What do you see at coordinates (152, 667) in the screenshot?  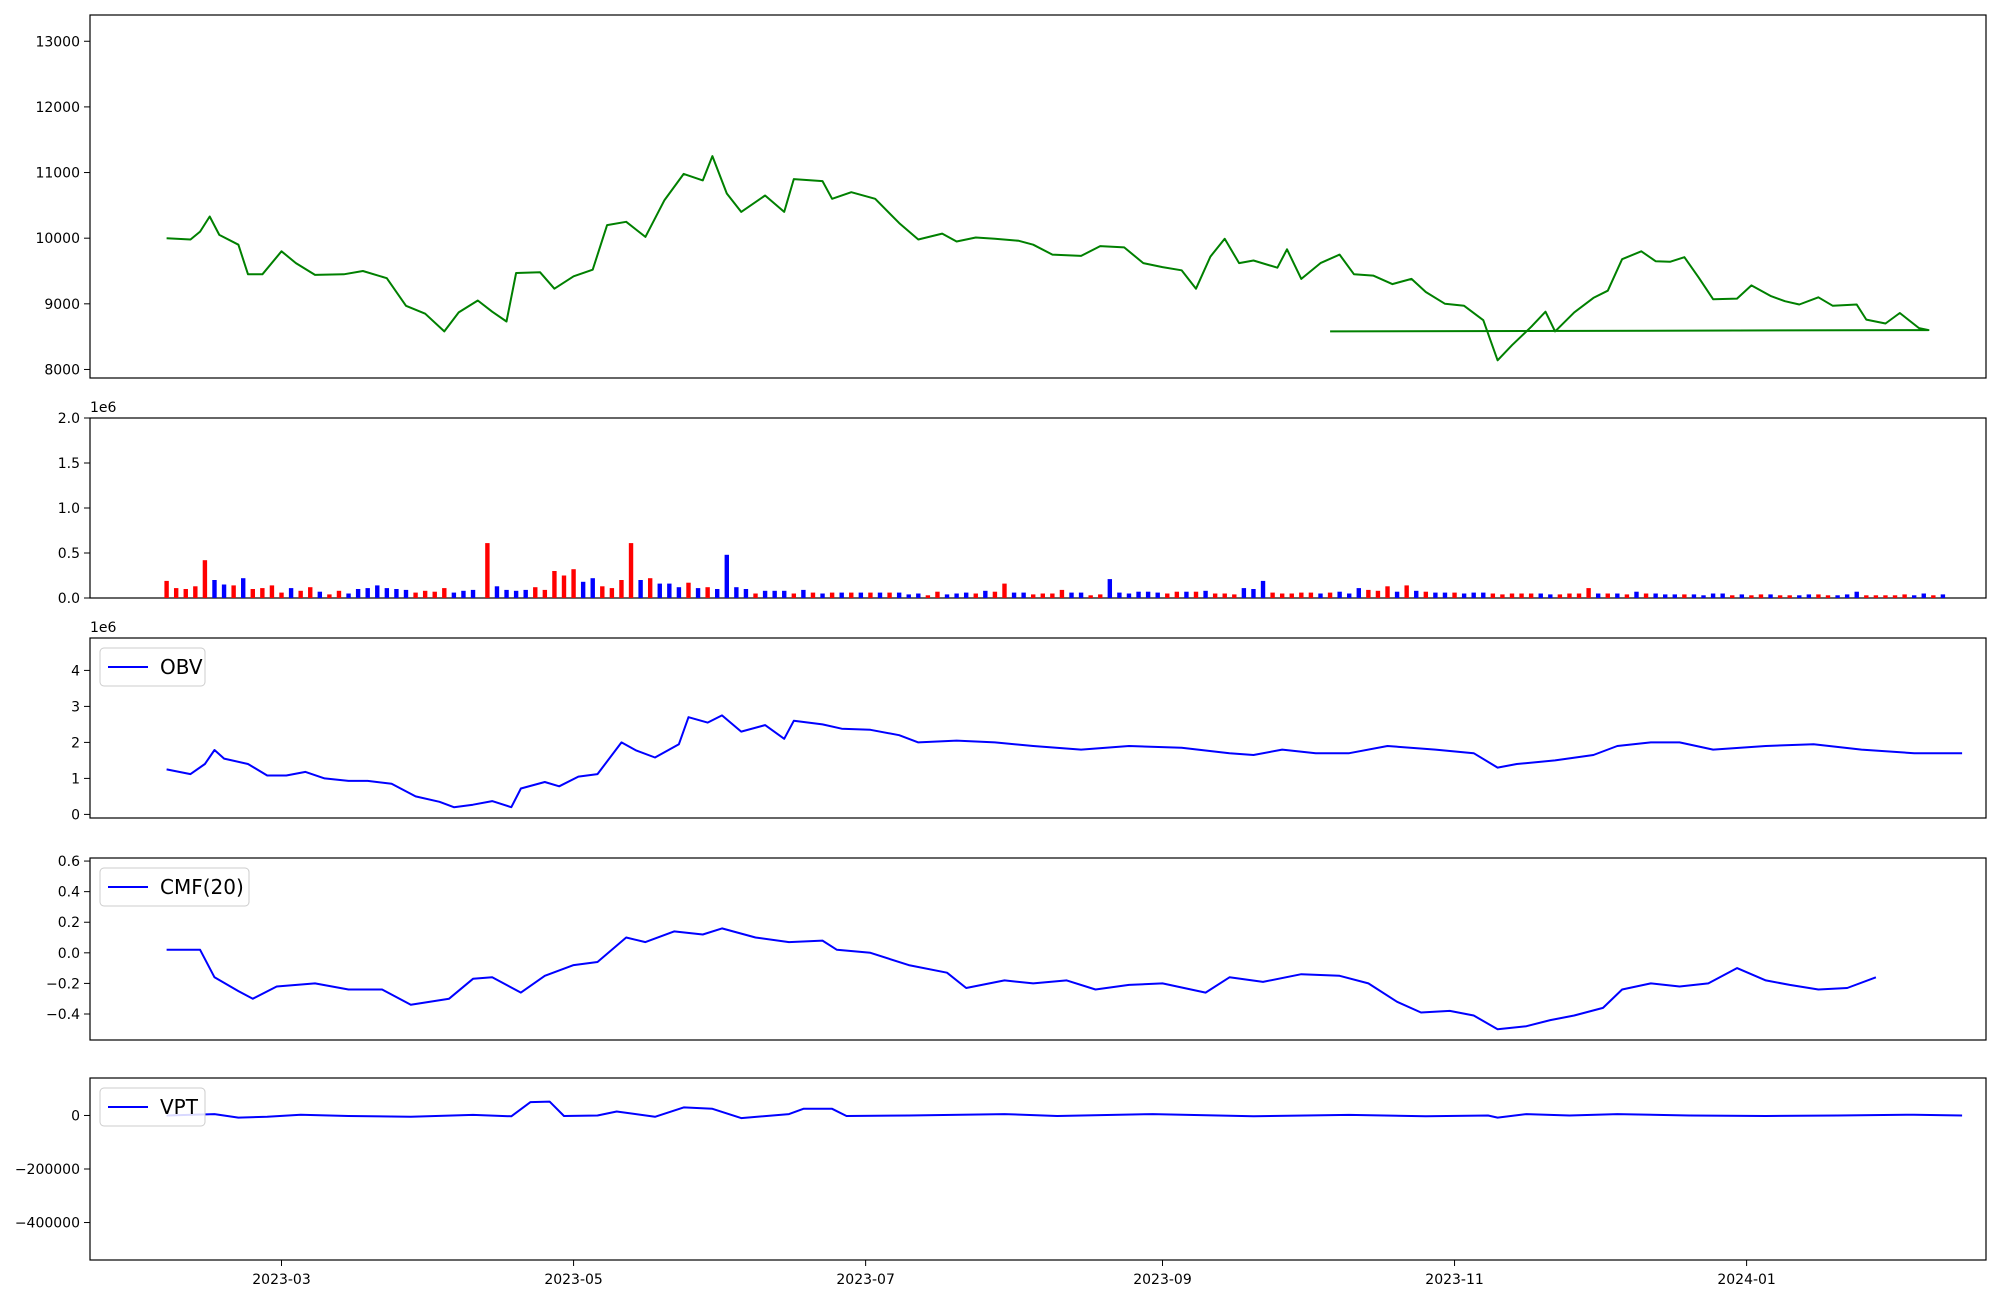 I see `obv-legend-box` at bounding box center [152, 667].